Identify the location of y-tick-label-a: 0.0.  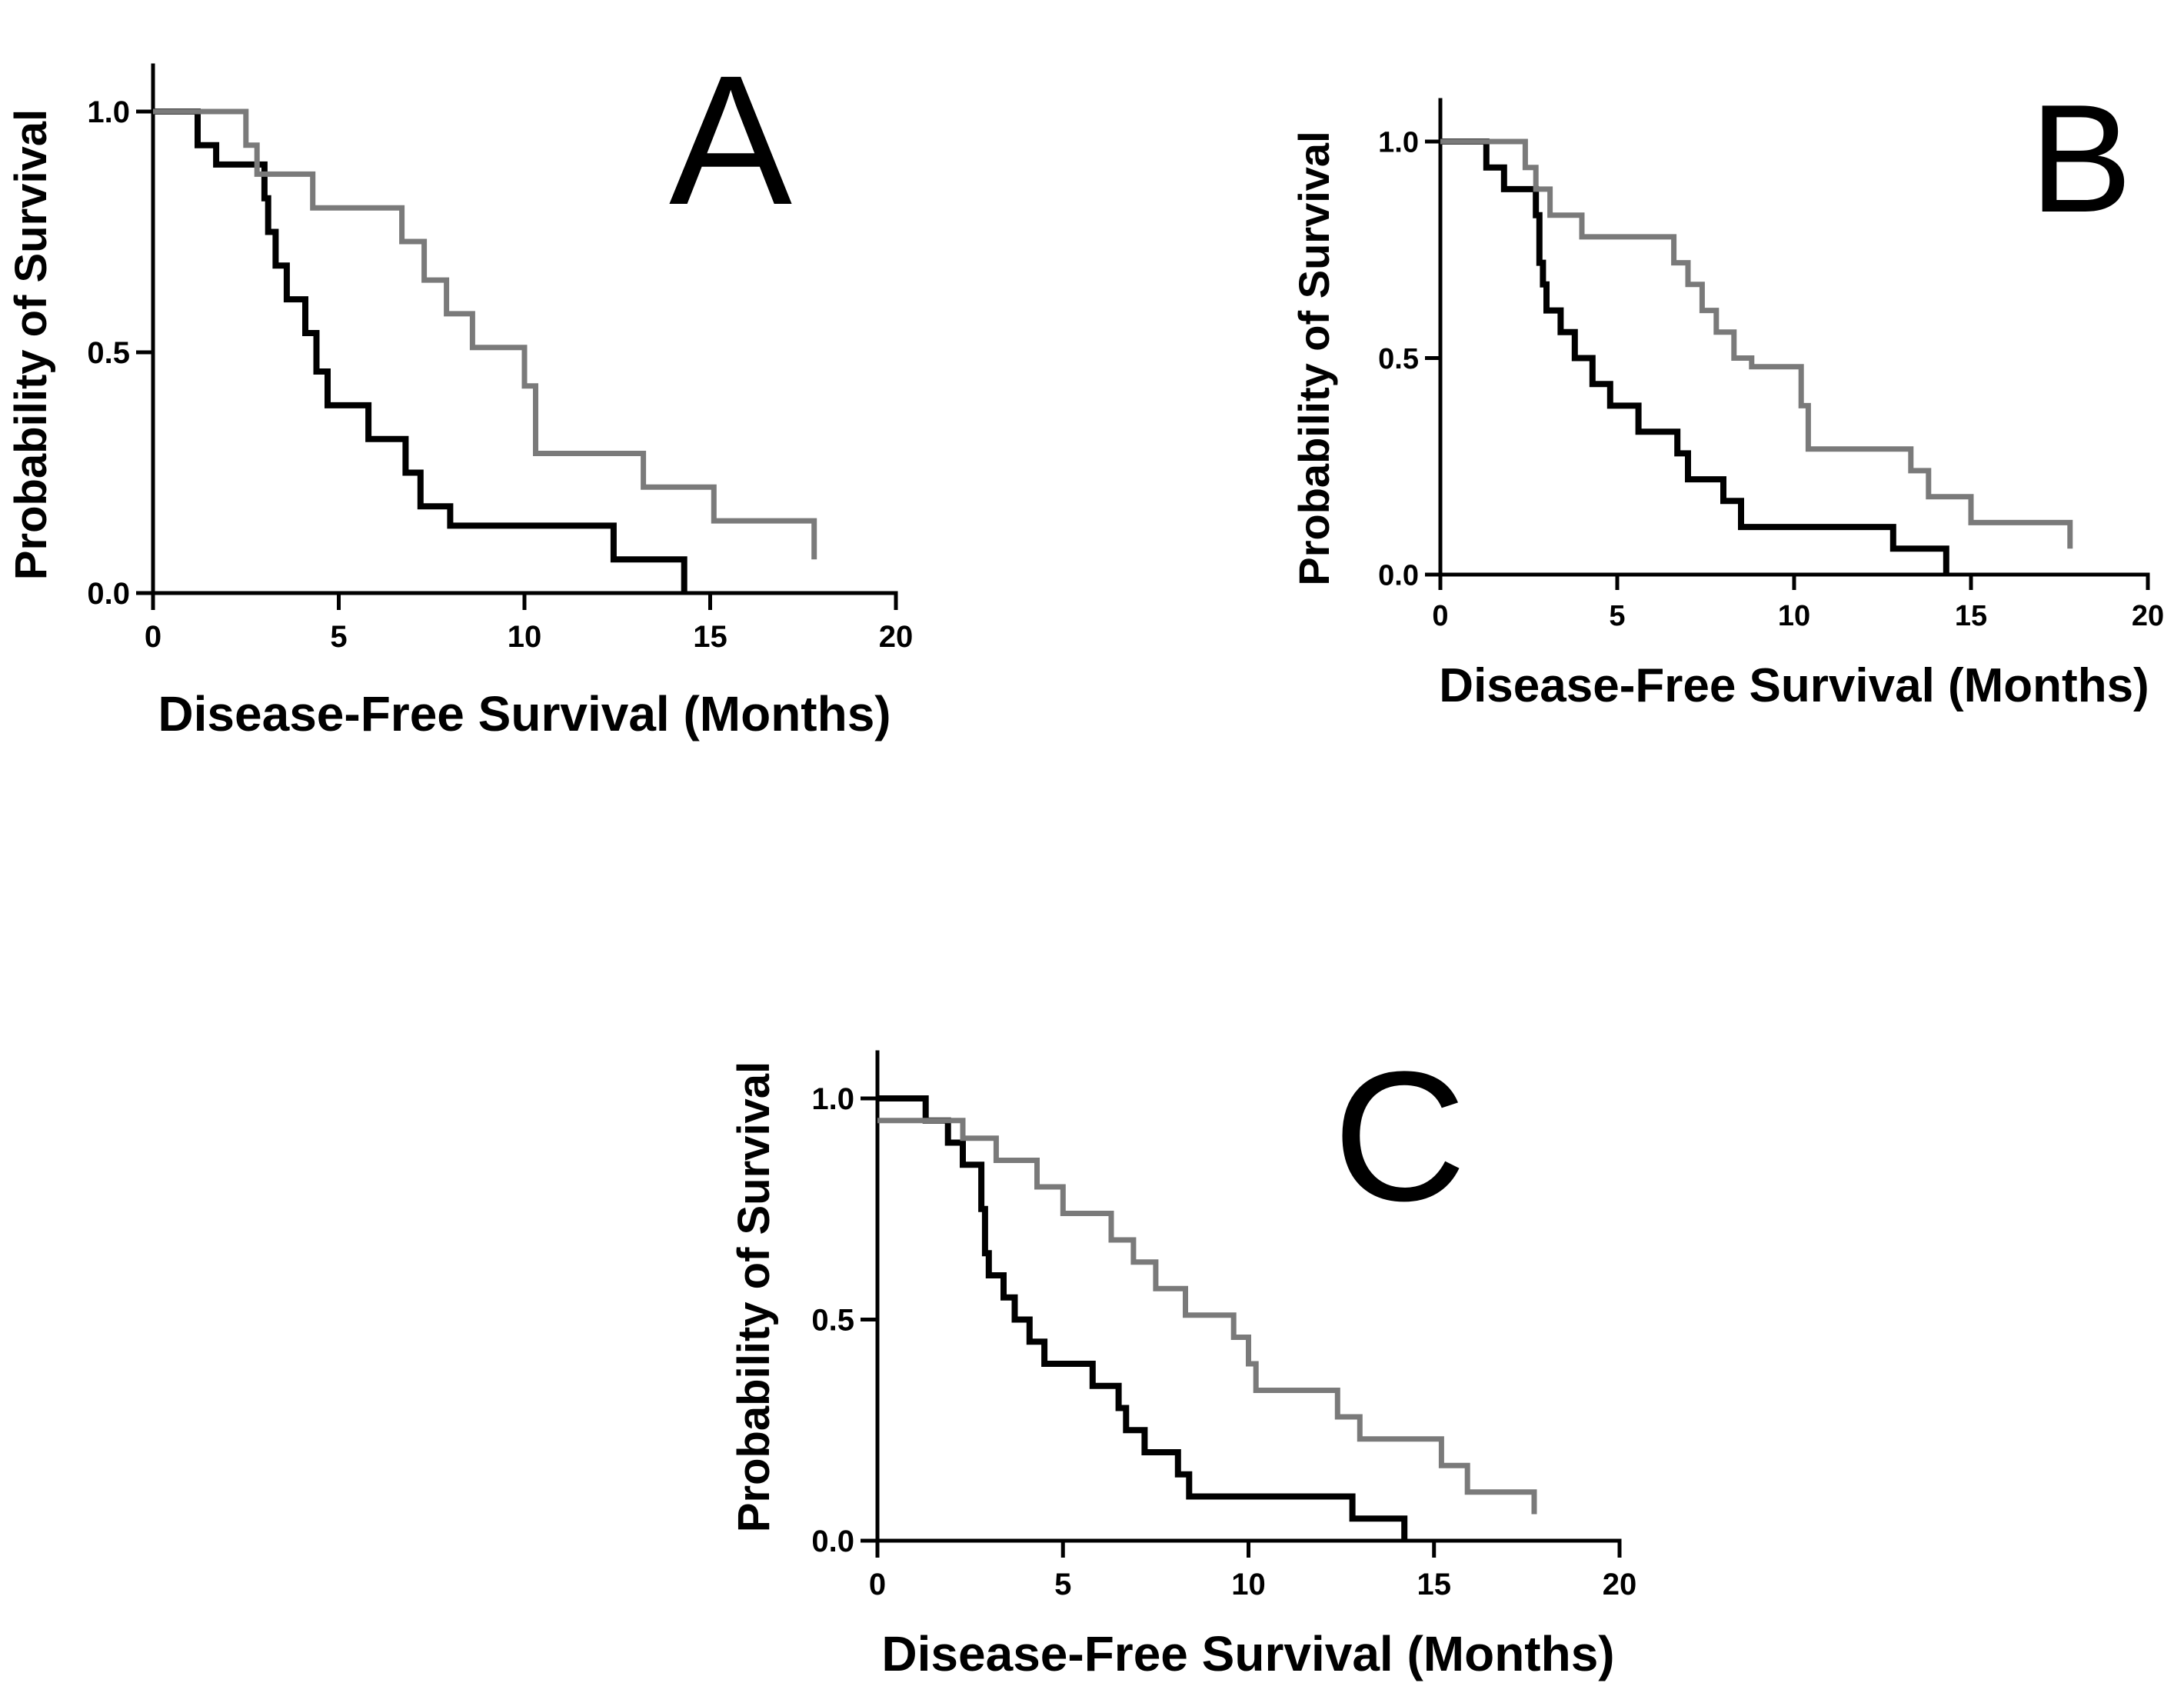
(108, 594).